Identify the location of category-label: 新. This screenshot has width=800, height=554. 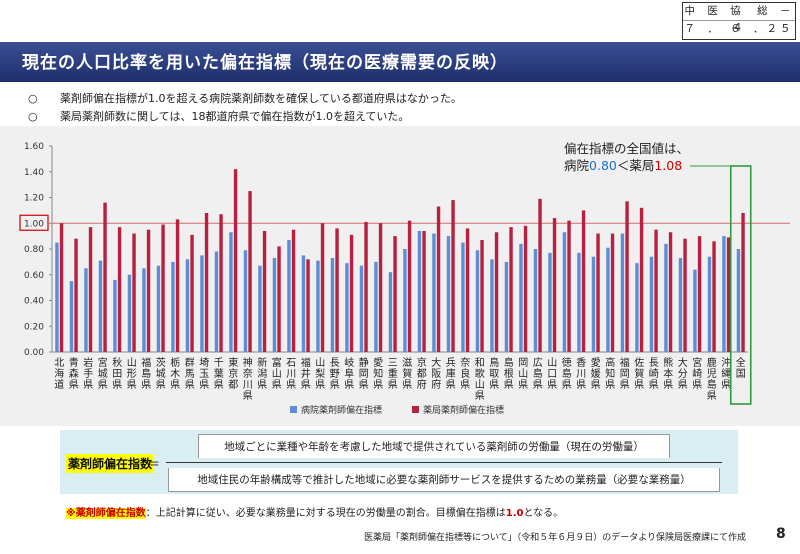
(262, 362).